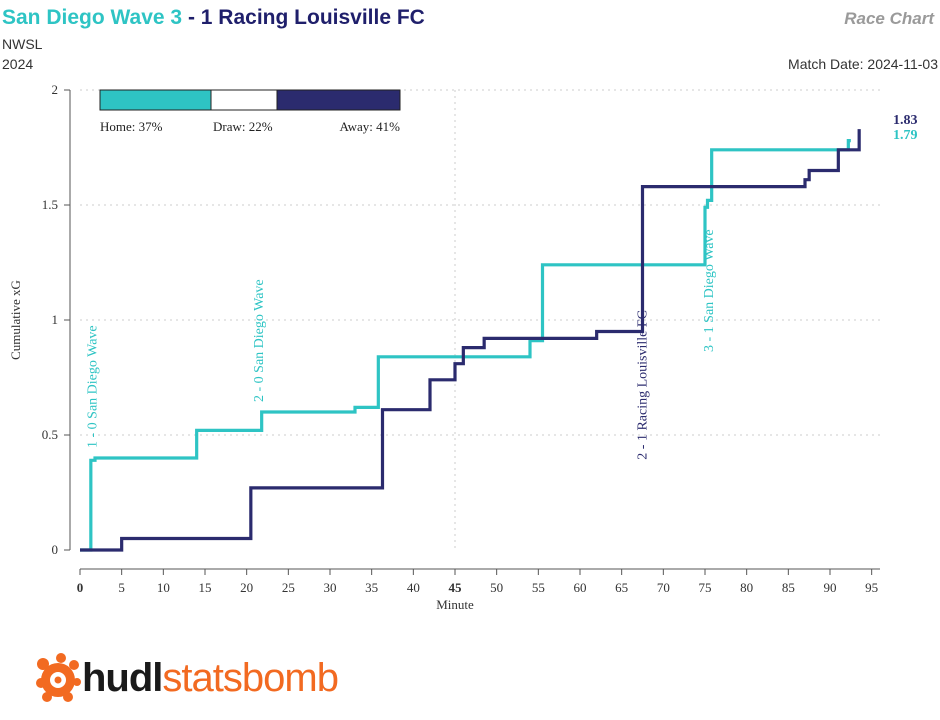  I want to click on x-tick-label: 70, so click(663, 587).